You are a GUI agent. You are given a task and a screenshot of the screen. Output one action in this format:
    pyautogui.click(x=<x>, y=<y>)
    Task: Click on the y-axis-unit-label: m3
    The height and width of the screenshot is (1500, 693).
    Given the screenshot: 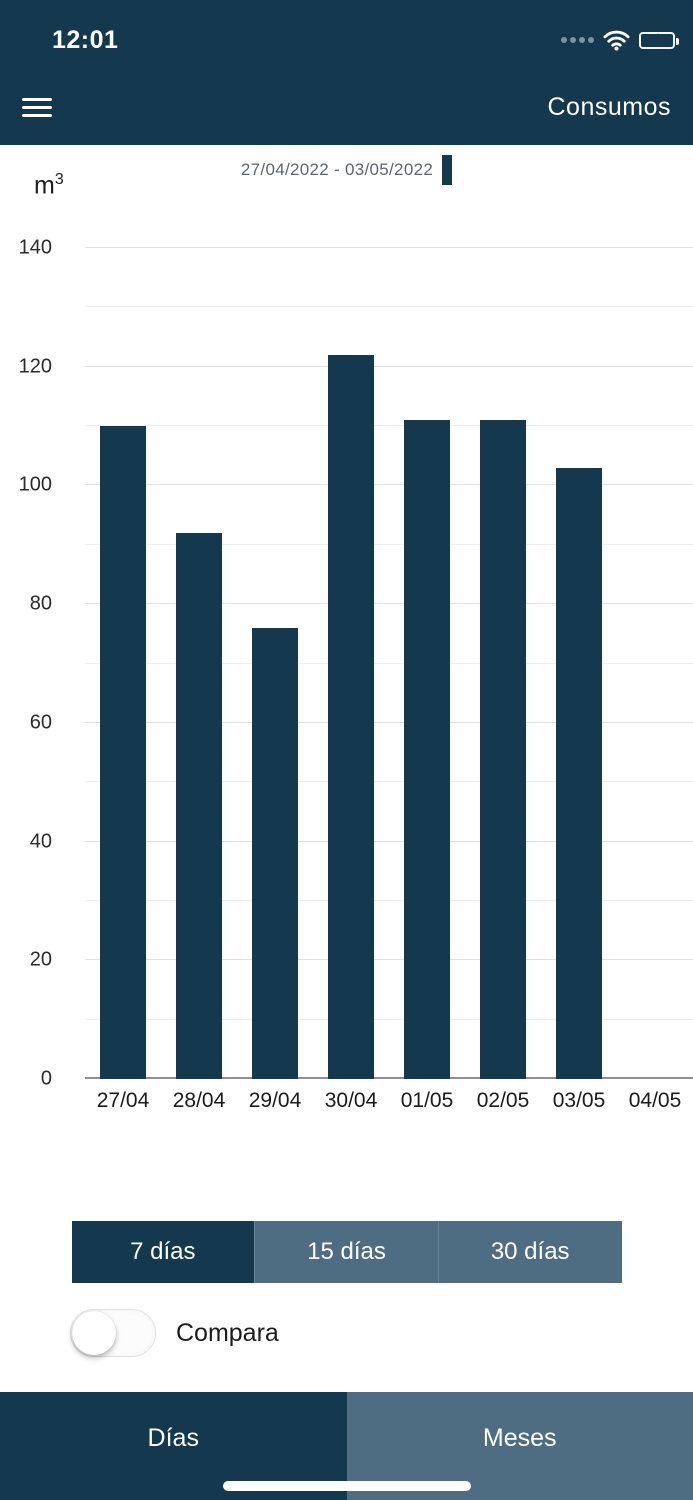 What is the action you would take?
    pyautogui.click(x=49, y=185)
    